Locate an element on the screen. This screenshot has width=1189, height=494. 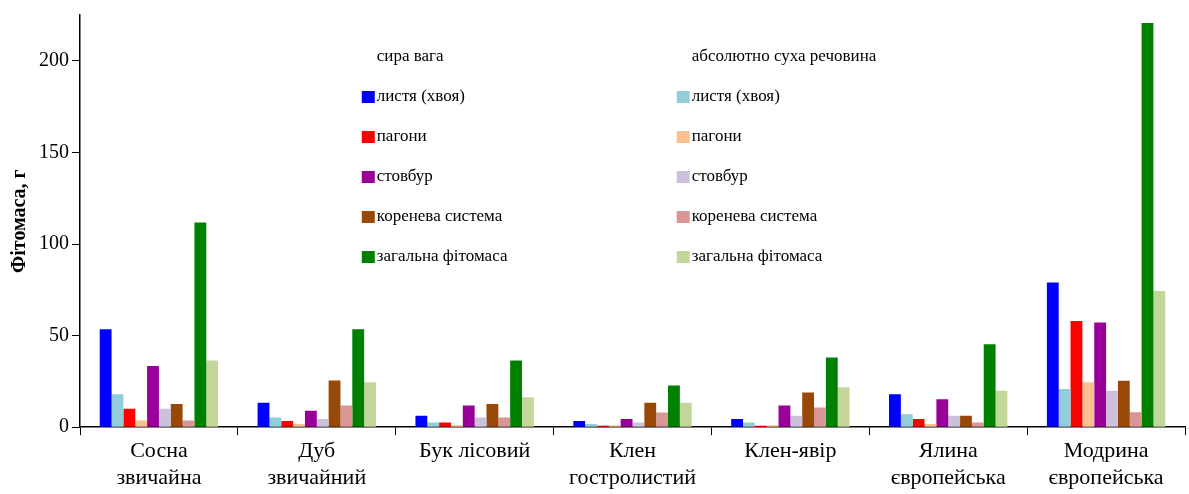
x-tick-label: Бук лісовий is located at coordinates (475, 450).